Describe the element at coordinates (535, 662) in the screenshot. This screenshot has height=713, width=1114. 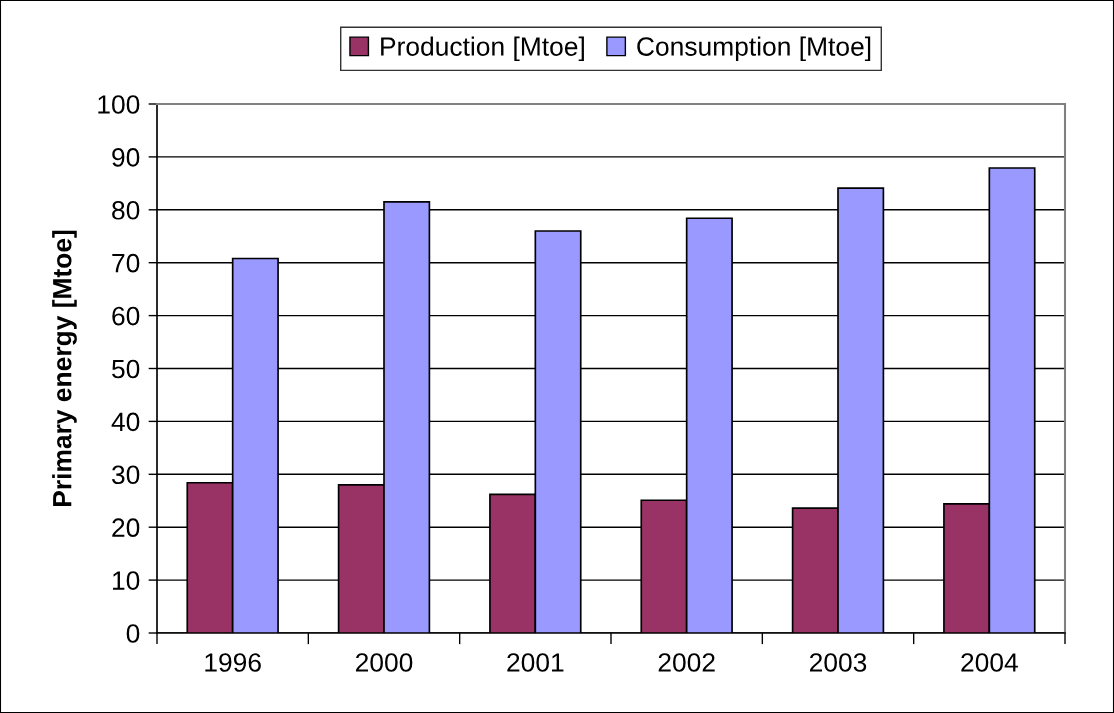
I see `x-tick-label: 2001` at that location.